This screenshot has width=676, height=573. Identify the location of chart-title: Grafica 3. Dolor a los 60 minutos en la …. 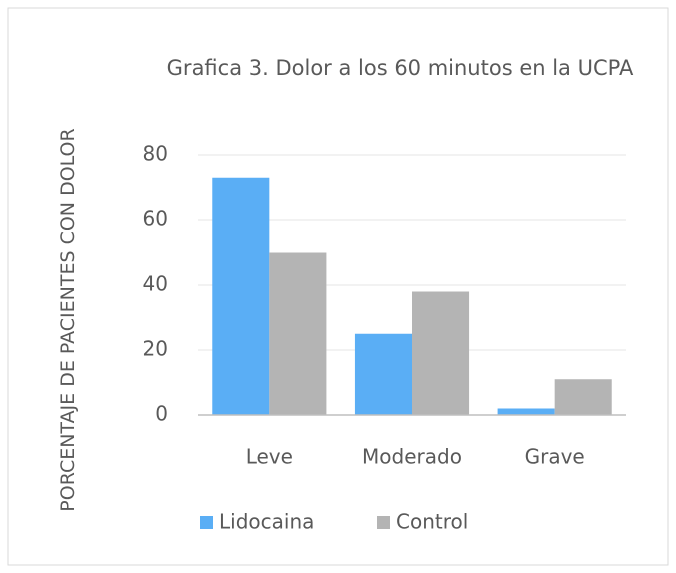
(400, 68).